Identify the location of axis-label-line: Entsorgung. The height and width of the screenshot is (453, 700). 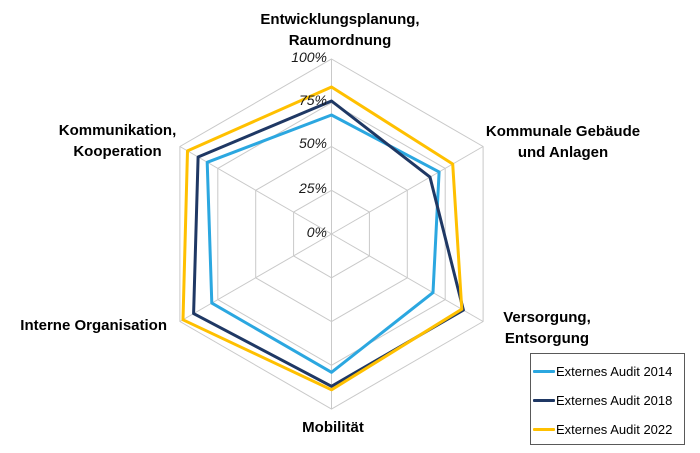
(547, 338).